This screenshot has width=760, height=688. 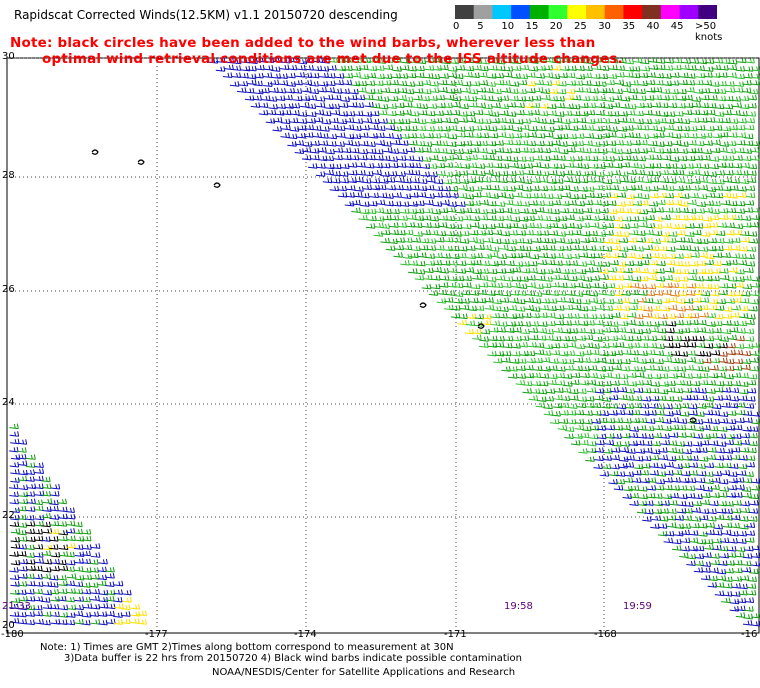 What do you see at coordinates (521, 12) in the screenshot?
I see `scale-swatch` at bounding box center [521, 12].